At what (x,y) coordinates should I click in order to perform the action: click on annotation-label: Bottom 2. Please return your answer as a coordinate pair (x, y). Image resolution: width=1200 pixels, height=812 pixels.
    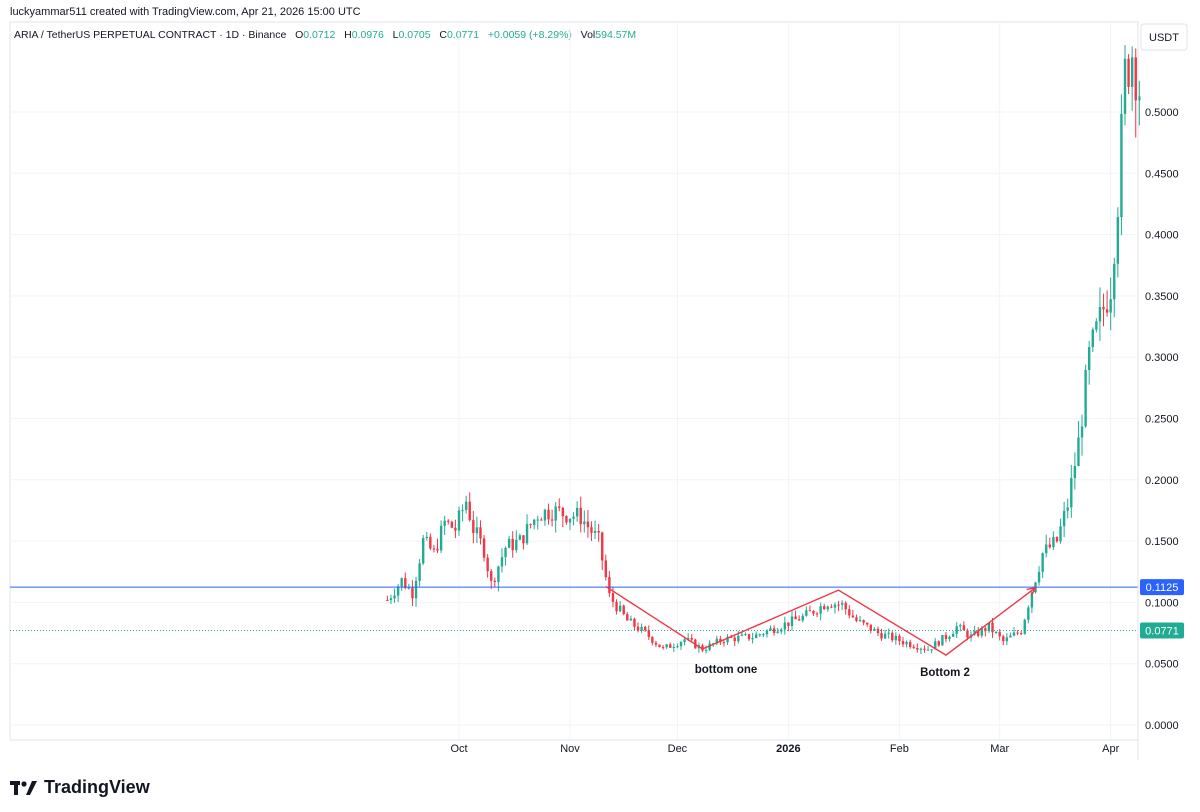
    Looking at the image, I should click on (945, 673).